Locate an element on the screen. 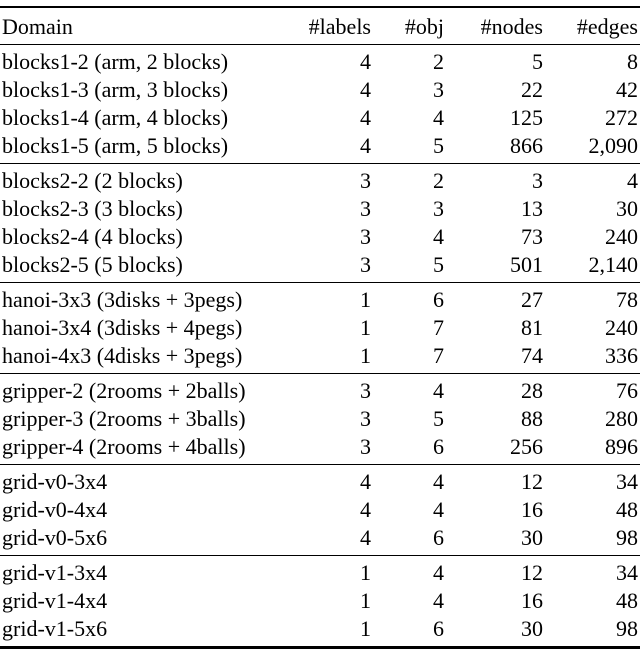 This screenshot has width=640, height=654. table-row: hanoi-4x3 (4disks + 3pegs) 1 7 74 336 is located at coordinates (320, 358).